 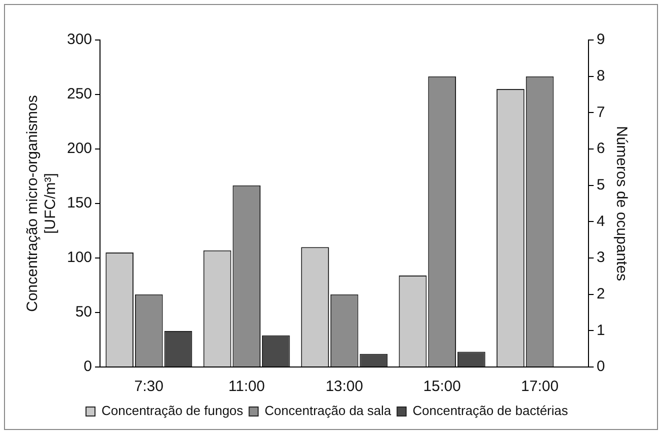 What do you see at coordinates (42, 203) in the screenshot?
I see `y-axis-title: Concentração micro-organismos [UFC/m³]` at bounding box center [42, 203].